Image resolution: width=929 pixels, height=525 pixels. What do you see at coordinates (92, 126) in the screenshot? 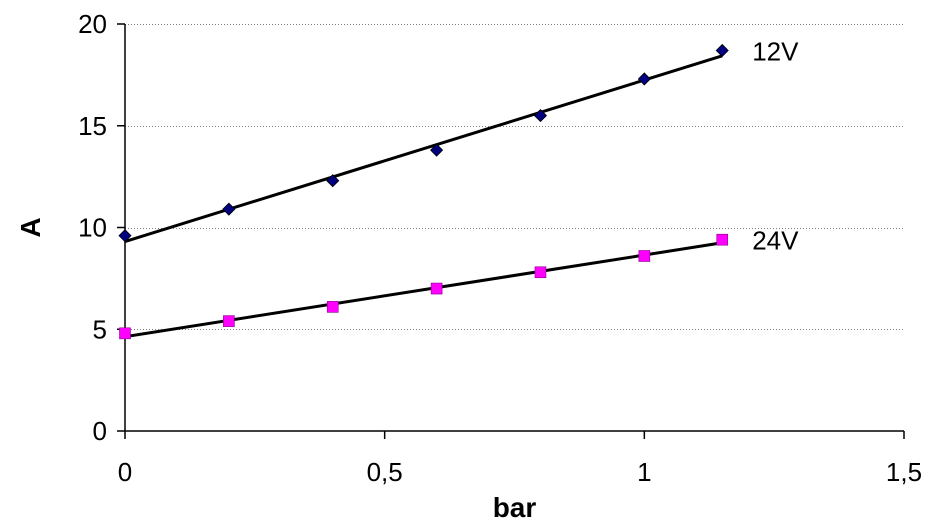
I see `y-tick-label-3: 15` at bounding box center [92, 126].